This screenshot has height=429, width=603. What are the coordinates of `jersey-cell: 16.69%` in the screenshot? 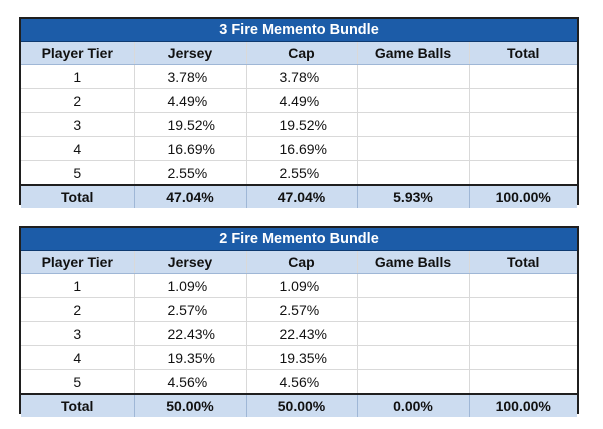 It's located at (190, 148).